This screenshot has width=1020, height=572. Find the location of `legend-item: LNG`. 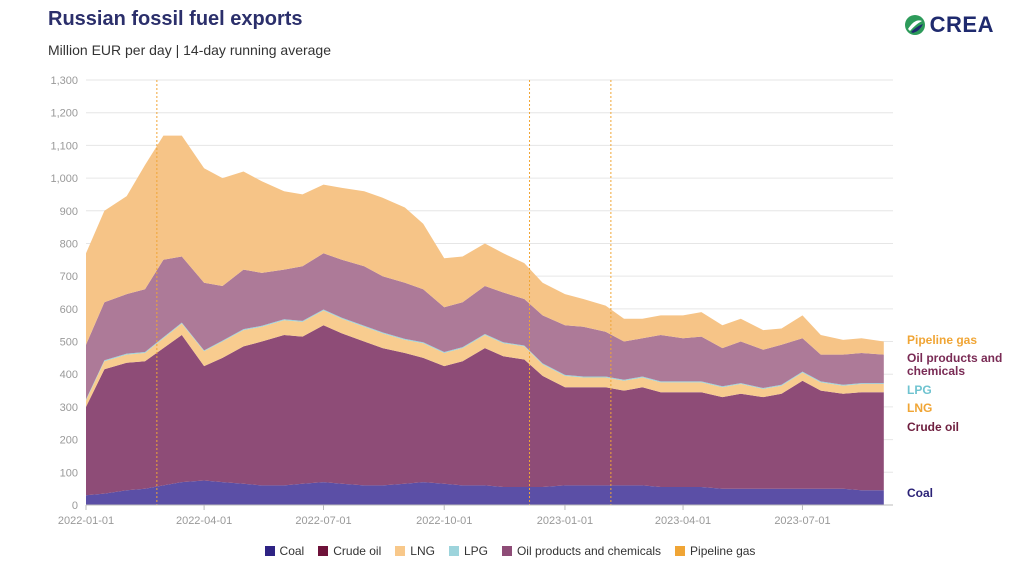

legend-item: LNG is located at coordinates (415, 551).